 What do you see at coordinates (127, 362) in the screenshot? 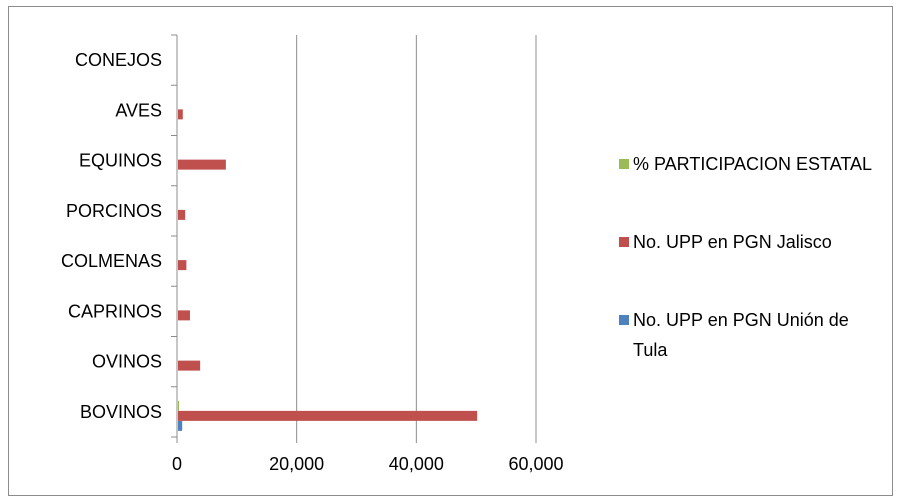
I see `category-label: OVINOS` at bounding box center [127, 362].